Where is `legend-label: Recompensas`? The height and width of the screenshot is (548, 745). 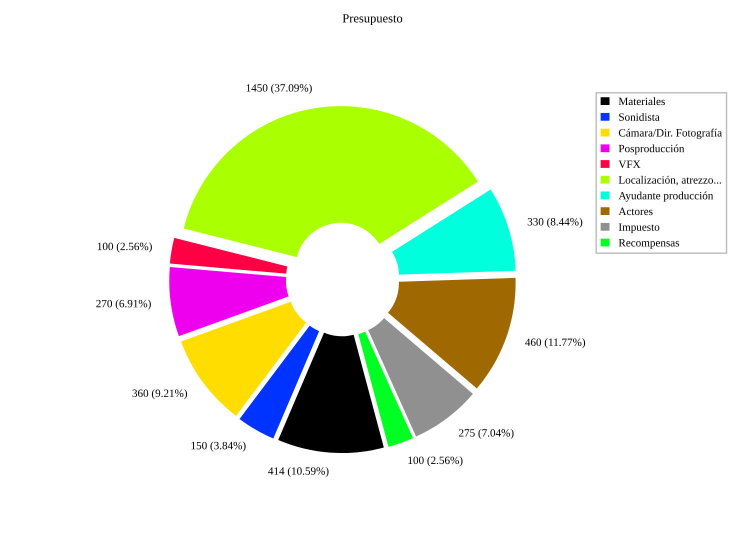 legend-label: Recompensas is located at coordinates (649, 244).